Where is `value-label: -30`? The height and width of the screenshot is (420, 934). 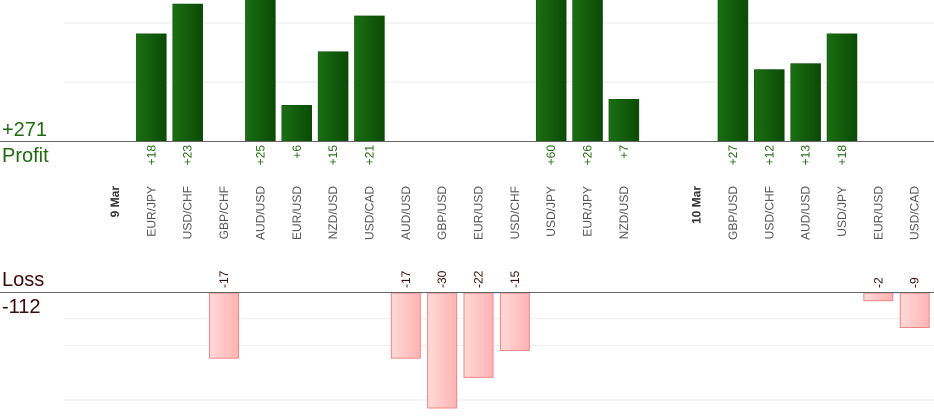 value-label: -30 is located at coordinates (442, 279).